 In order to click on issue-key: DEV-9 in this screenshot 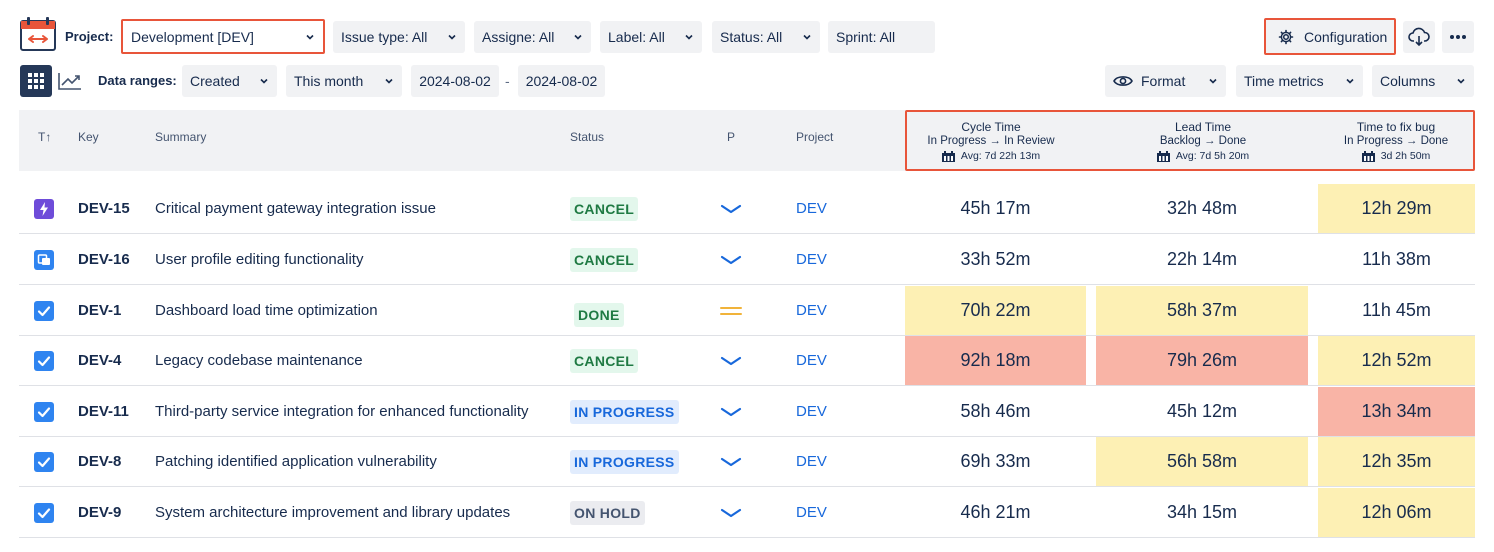, I will do `click(100, 512)`.